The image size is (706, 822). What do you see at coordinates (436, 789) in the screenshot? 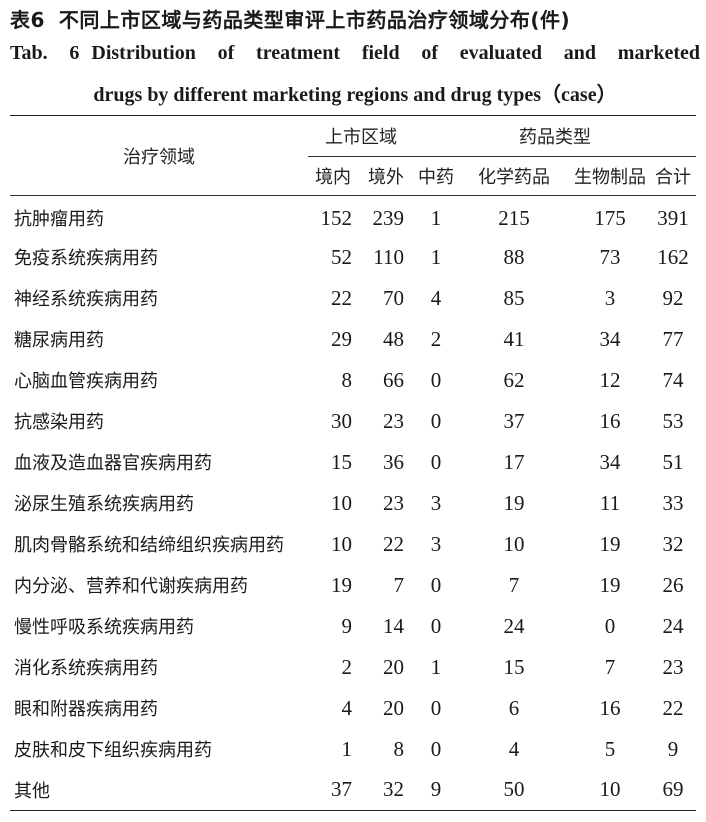
I see `cell-tcm: 9` at bounding box center [436, 789].